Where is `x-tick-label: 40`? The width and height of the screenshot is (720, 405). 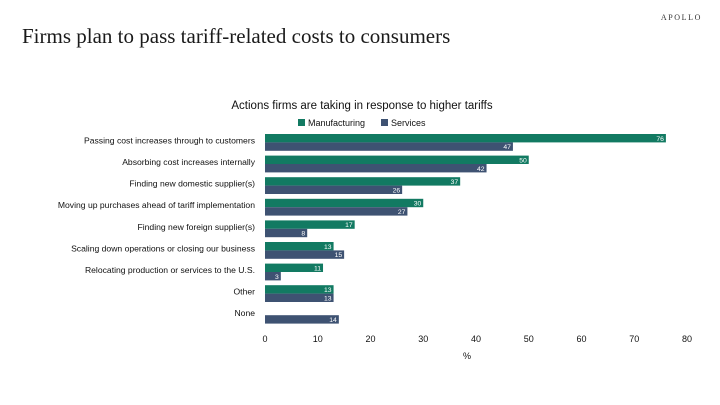 x-tick-label: 40 is located at coordinates (476, 339).